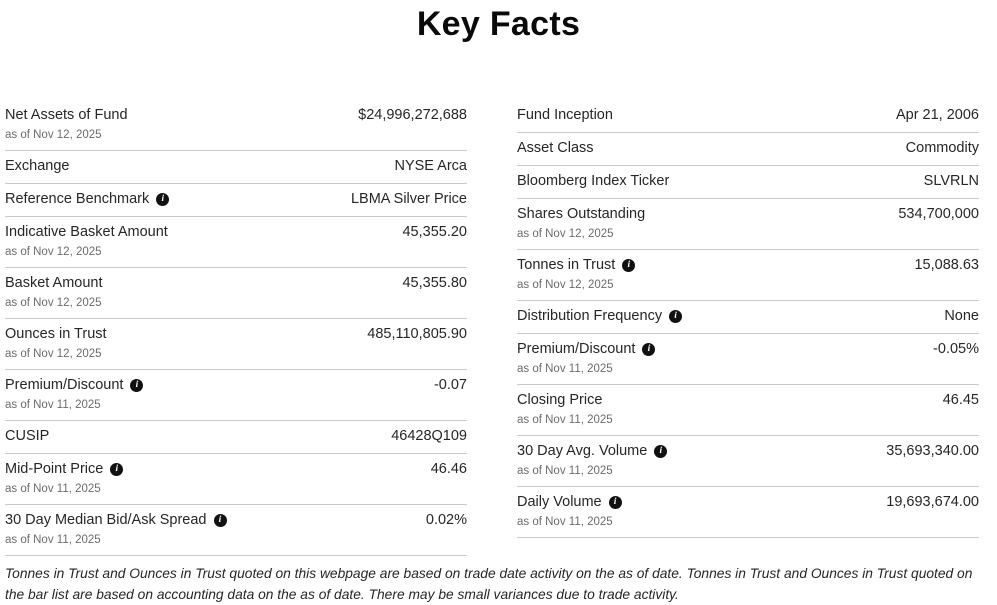  Describe the element at coordinates (77, 199) in the screenshot. I see `fact-label: Reference Benchmark` at that location.